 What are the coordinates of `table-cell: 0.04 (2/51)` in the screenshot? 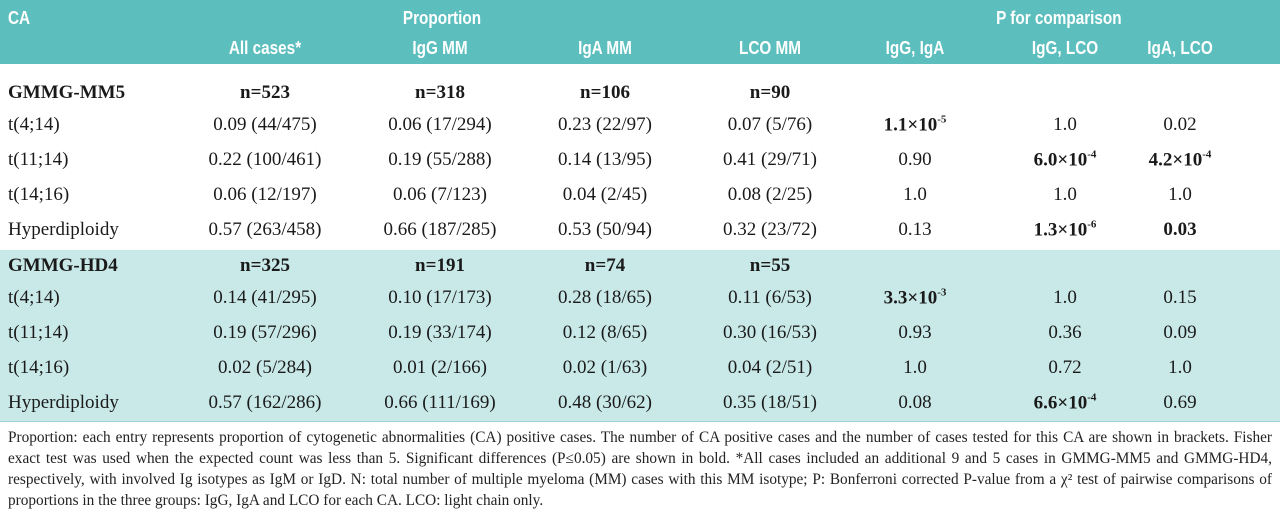 It's located at (770, 367).